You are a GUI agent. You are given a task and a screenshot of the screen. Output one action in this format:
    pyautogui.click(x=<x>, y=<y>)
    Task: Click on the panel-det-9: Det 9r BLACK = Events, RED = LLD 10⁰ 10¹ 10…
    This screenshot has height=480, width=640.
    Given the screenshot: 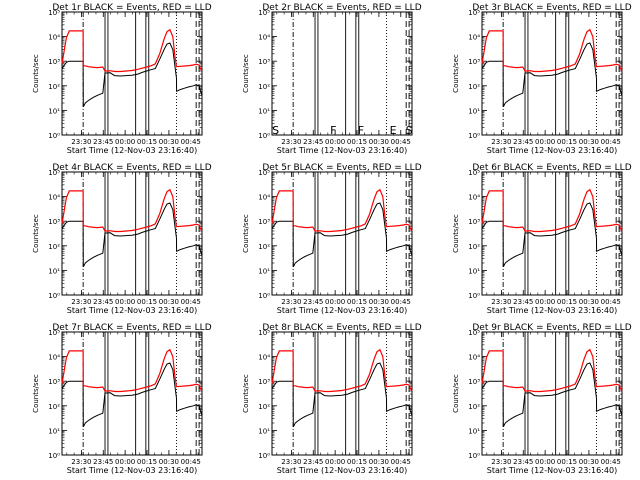 What is the action you would take?
    pyautogui.click(x=542, y=399)
    